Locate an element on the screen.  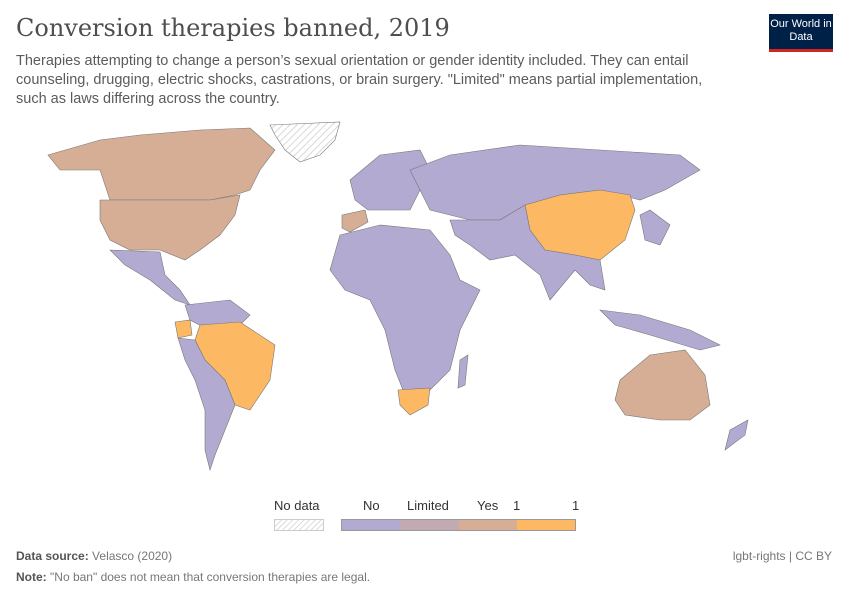
legend-no-data-label: No data is located at coordinates (297, 505).